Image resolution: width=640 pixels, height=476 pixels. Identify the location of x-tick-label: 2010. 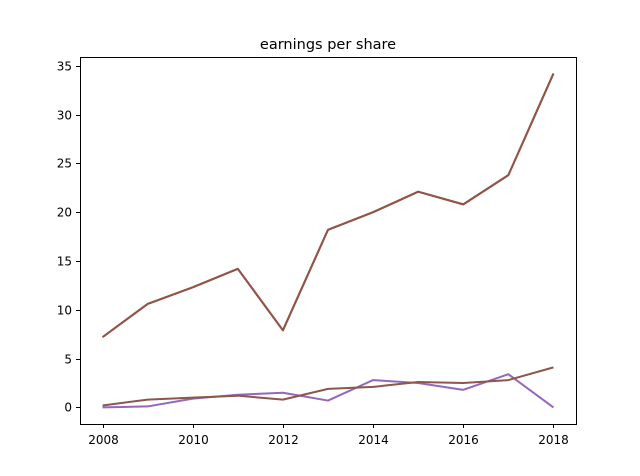
(193, 440).